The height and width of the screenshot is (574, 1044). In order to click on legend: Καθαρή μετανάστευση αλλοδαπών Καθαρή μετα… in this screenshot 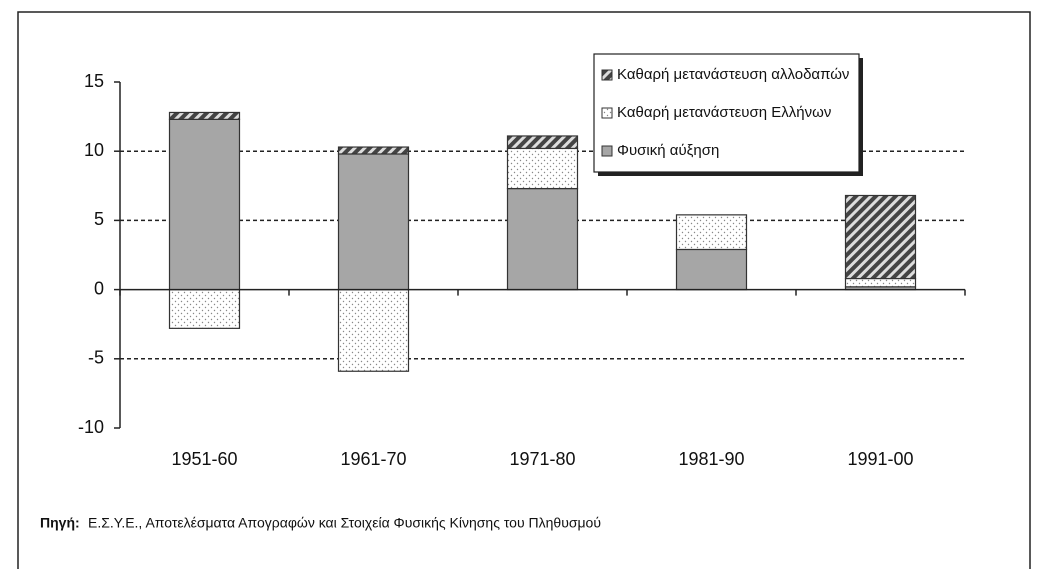, I will do `click(728, 114)`.